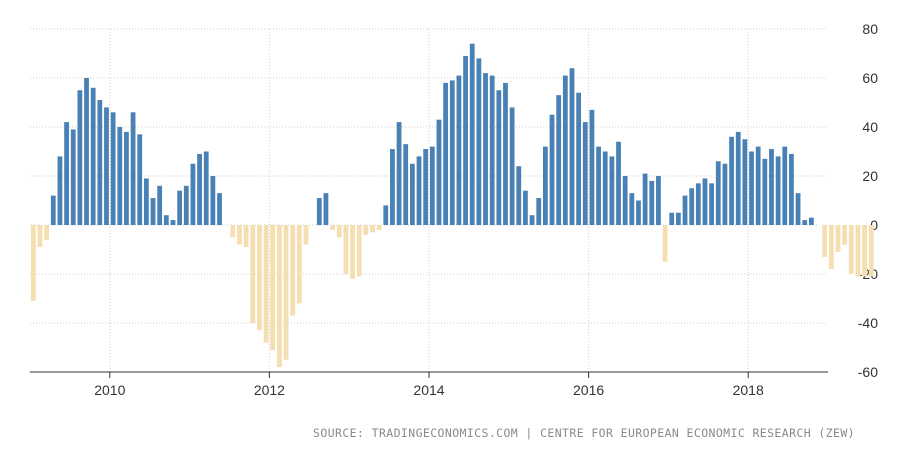 Image resolution: width=908 pixels, height=459 pixels. I want to click on y-tick-label: 20, so click(870, 176).